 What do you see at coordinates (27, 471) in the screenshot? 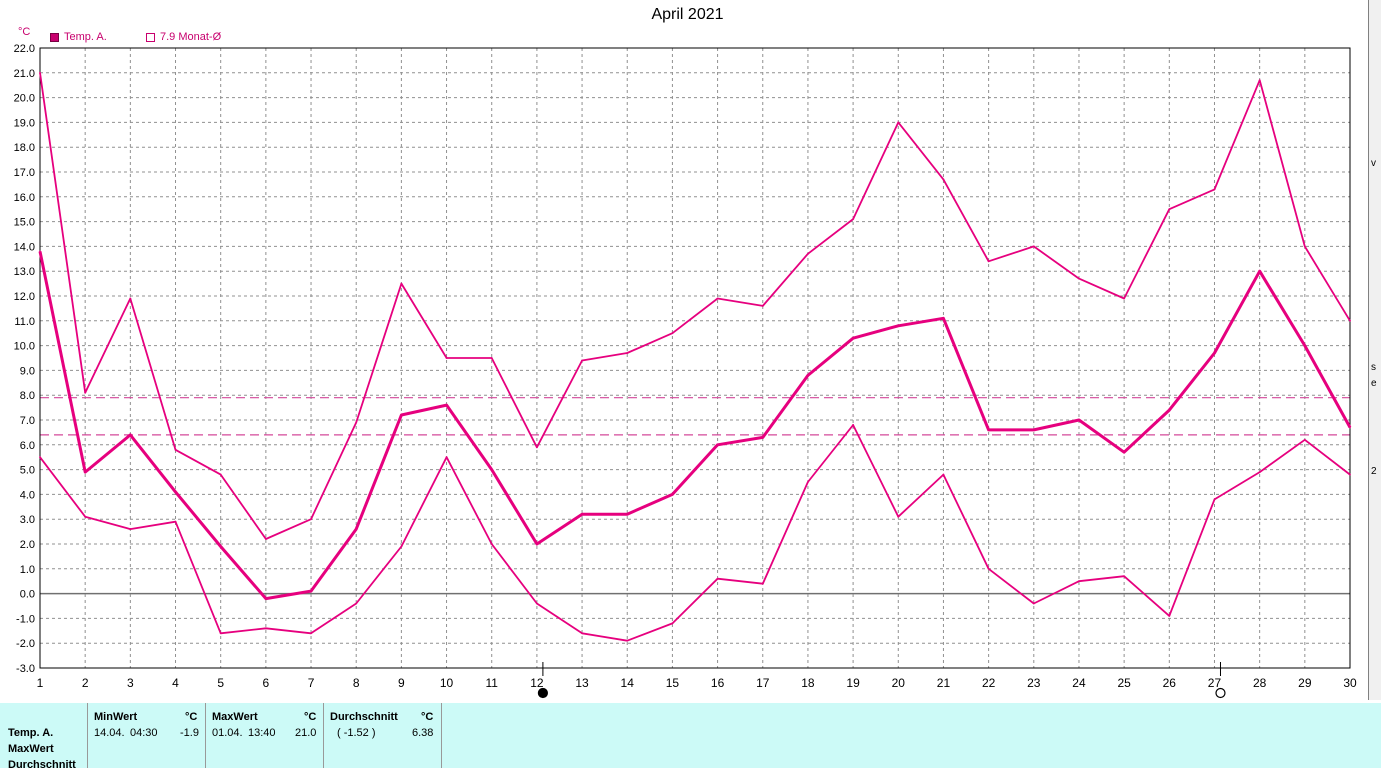
I see `y-tick-label: 5.0` at bounding box center [27, 471].